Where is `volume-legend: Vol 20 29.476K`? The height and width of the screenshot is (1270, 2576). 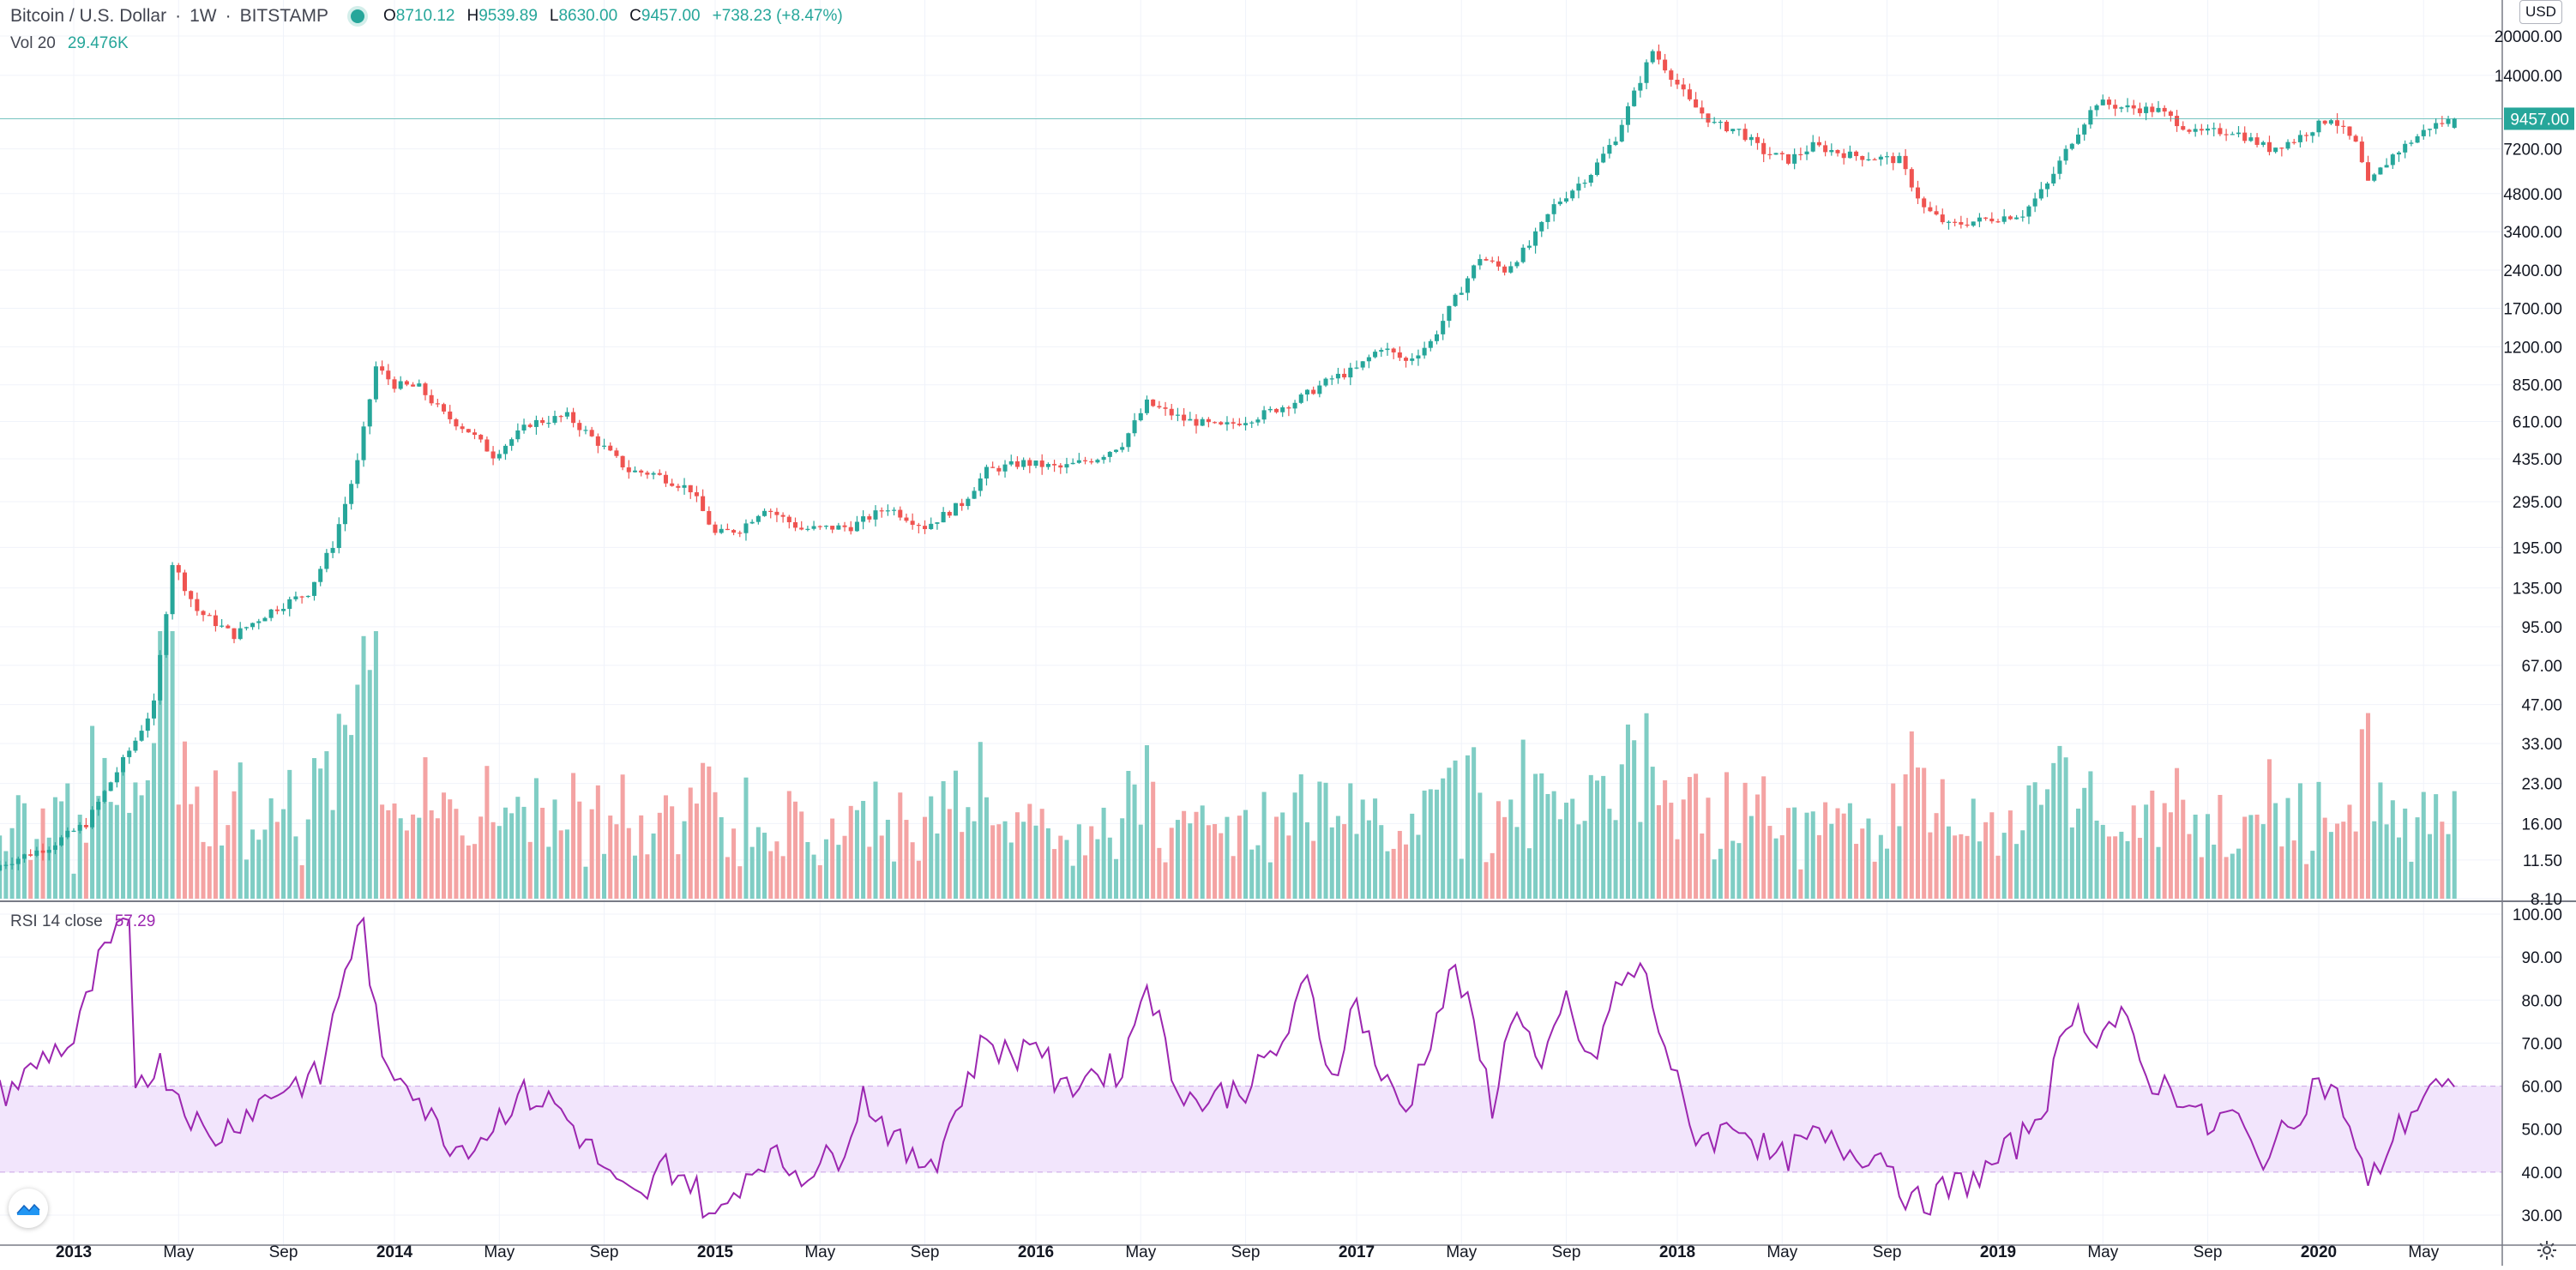
volume-legend: Vol 20 29.476K is located at coordinates (69, 43).